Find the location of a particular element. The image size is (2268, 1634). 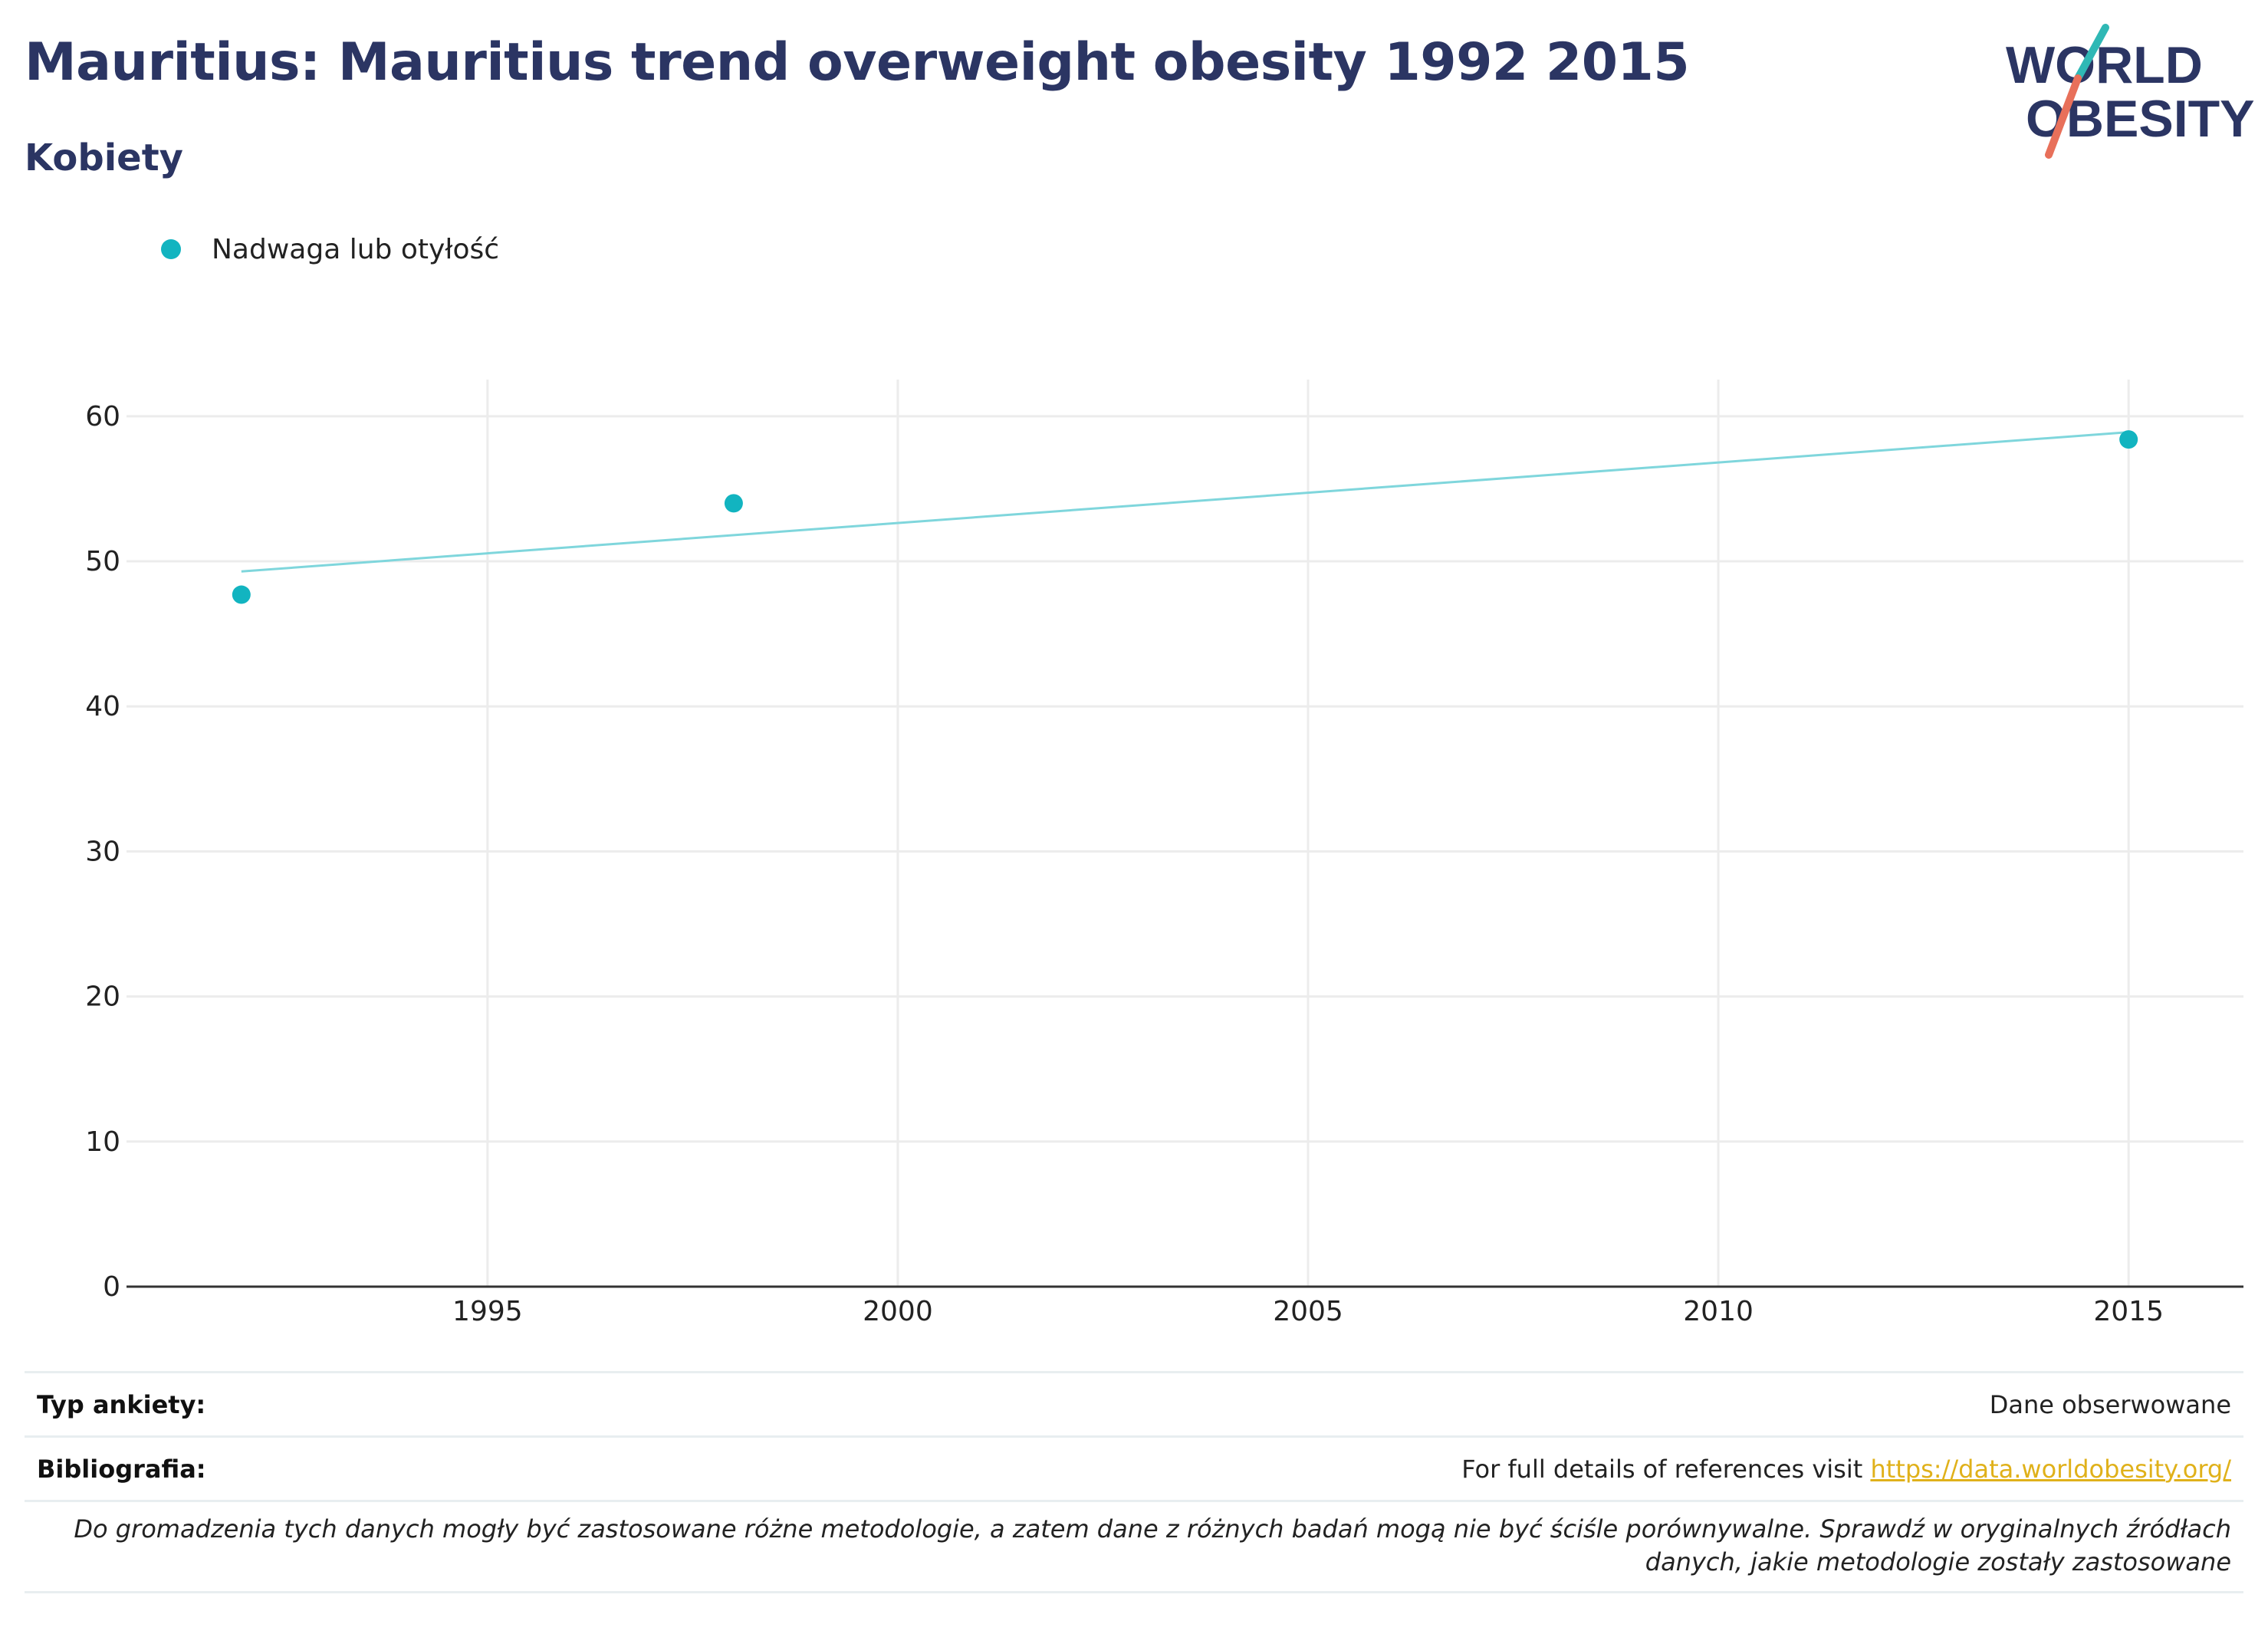

chart-subtitle: Kobiety is located at coordinates (104, 158).